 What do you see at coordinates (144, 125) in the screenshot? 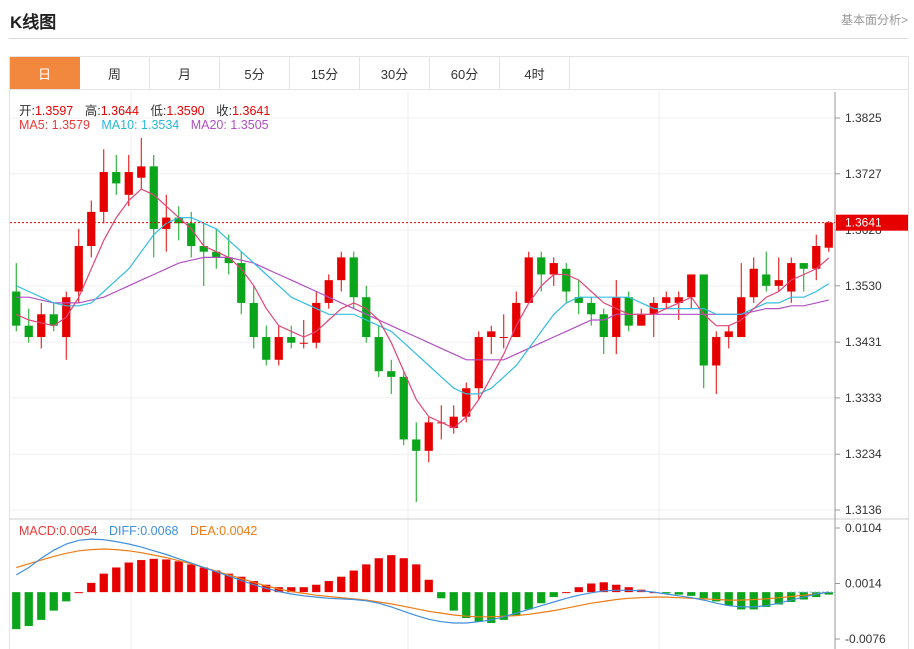
I see `ma-legend: MA5: 1.3579 MA10: 1.3534 MA20: 1.3505` at bounding box center [144, 125].